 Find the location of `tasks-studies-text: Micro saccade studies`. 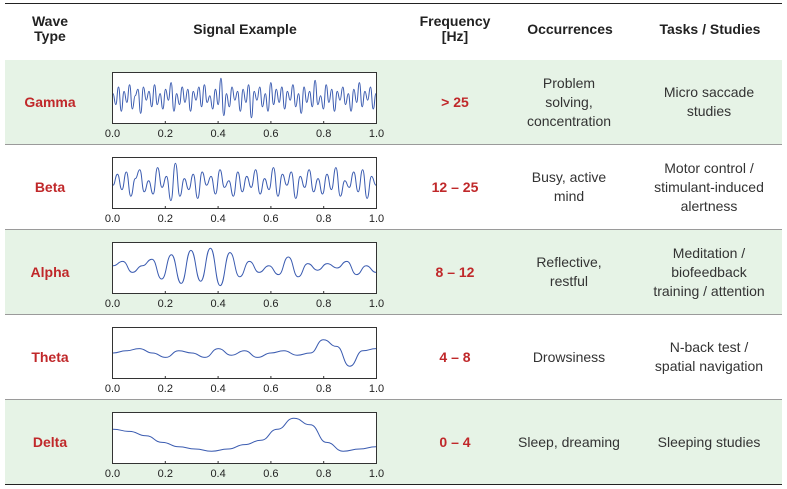

tasks-studies-text: Micro saccade studies is located at coordinates (709, 101).